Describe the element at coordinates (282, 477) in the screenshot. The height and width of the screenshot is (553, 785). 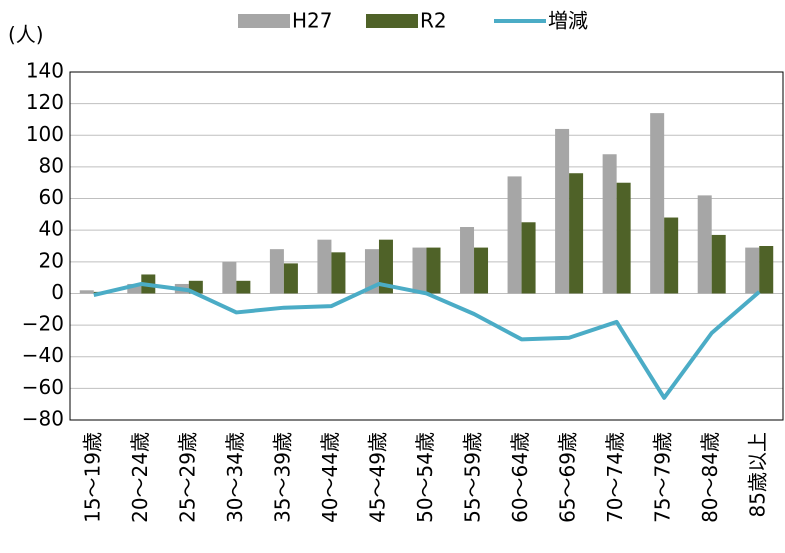
I see `x-tick-label: 35～39歳` at that location.